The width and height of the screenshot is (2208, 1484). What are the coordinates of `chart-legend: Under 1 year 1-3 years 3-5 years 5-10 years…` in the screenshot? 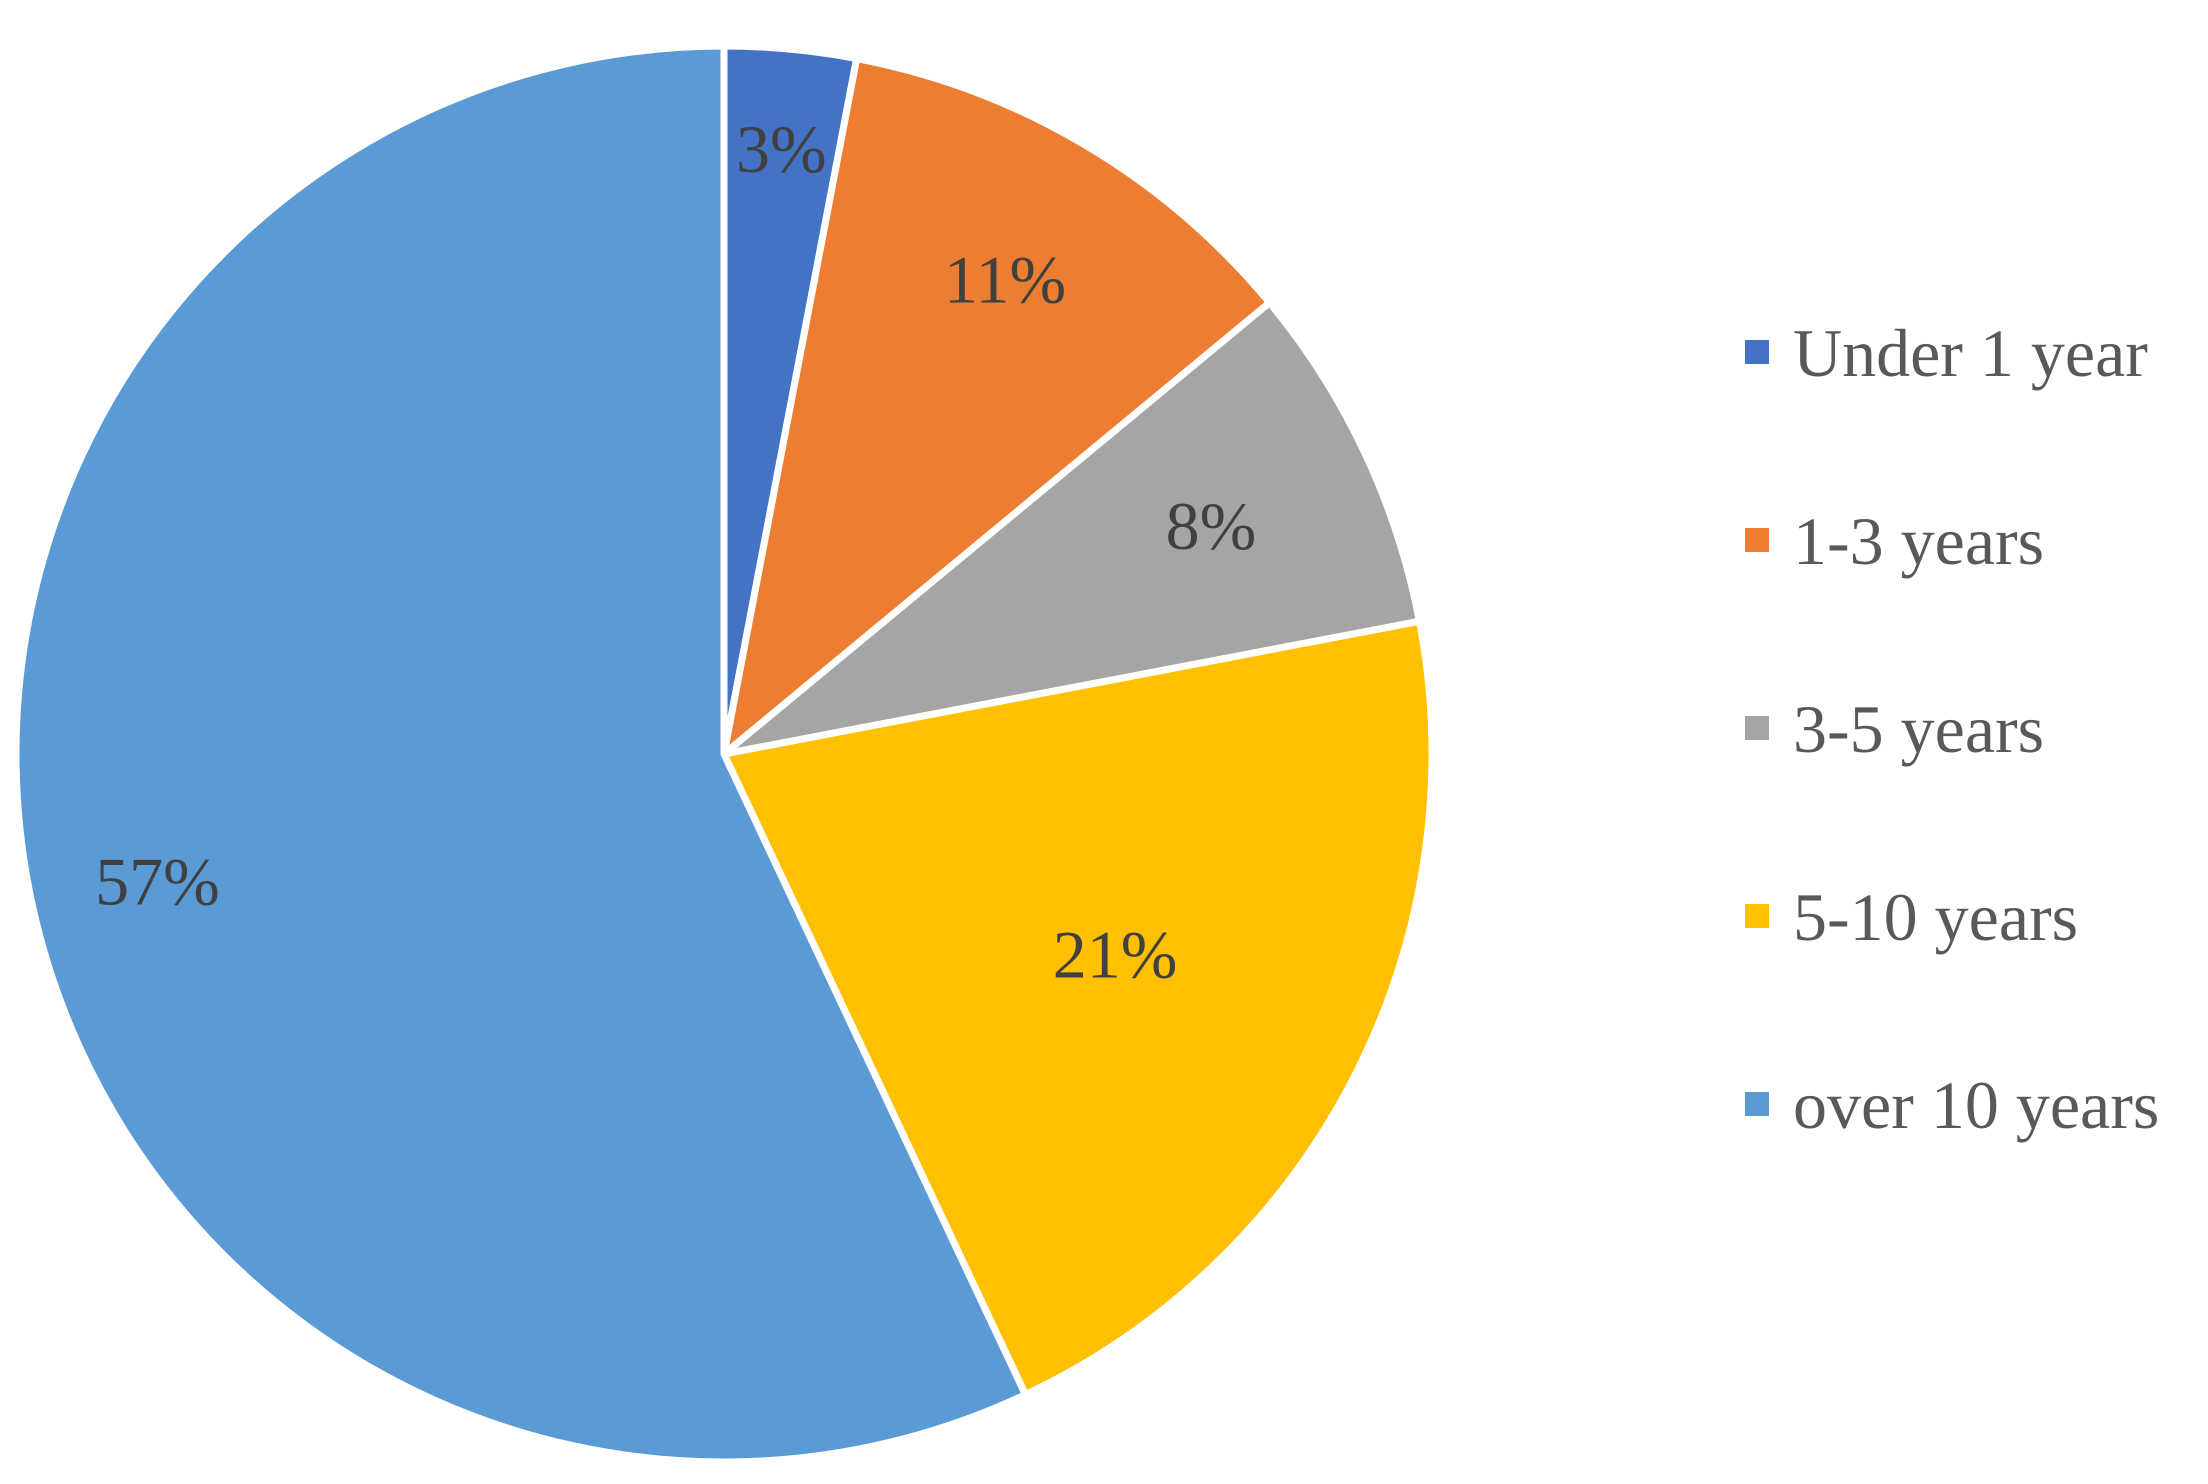 It's located at (1952, 729).